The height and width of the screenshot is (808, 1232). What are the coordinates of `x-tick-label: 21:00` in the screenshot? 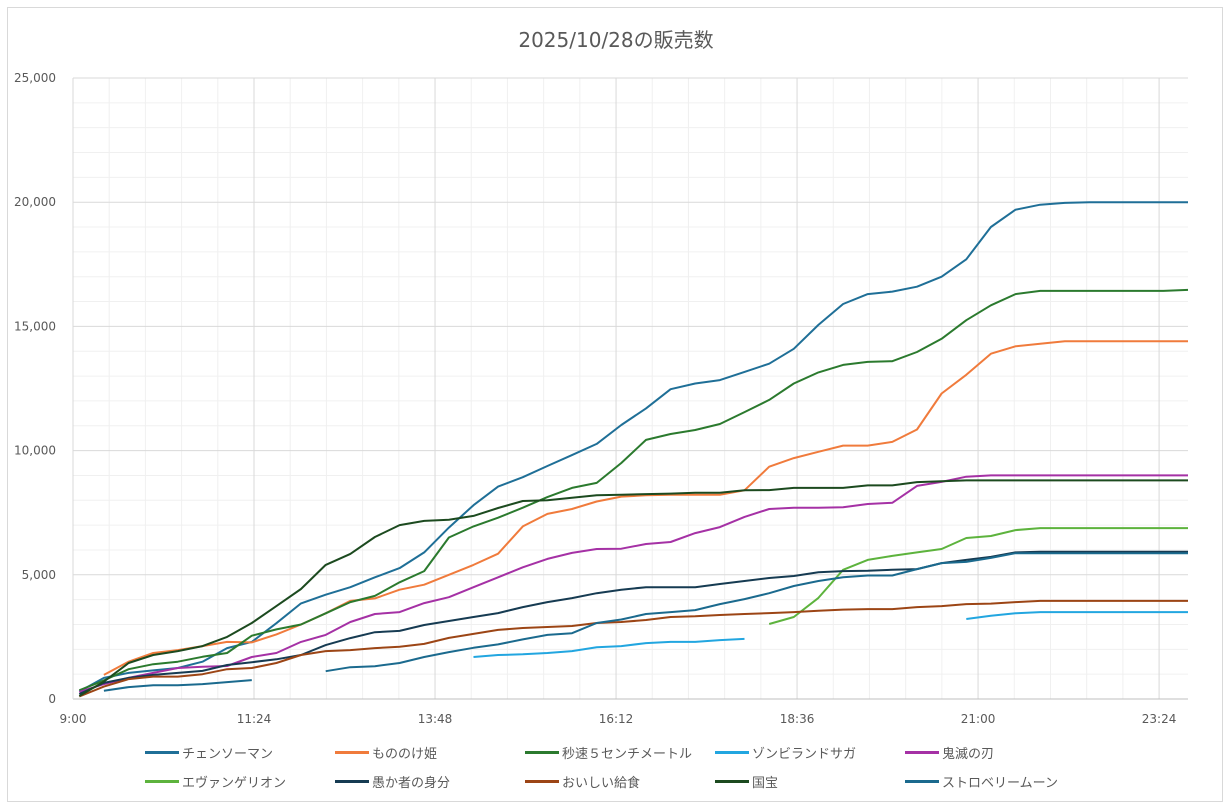 It's located at (978, 719).